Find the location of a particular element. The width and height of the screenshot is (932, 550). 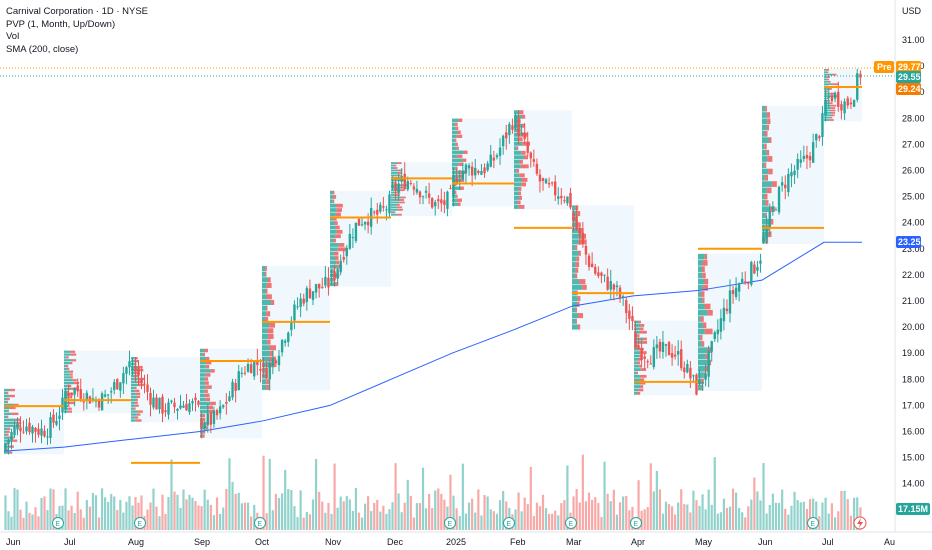

earnings-icon-circle is located at coordinates (140, 523).